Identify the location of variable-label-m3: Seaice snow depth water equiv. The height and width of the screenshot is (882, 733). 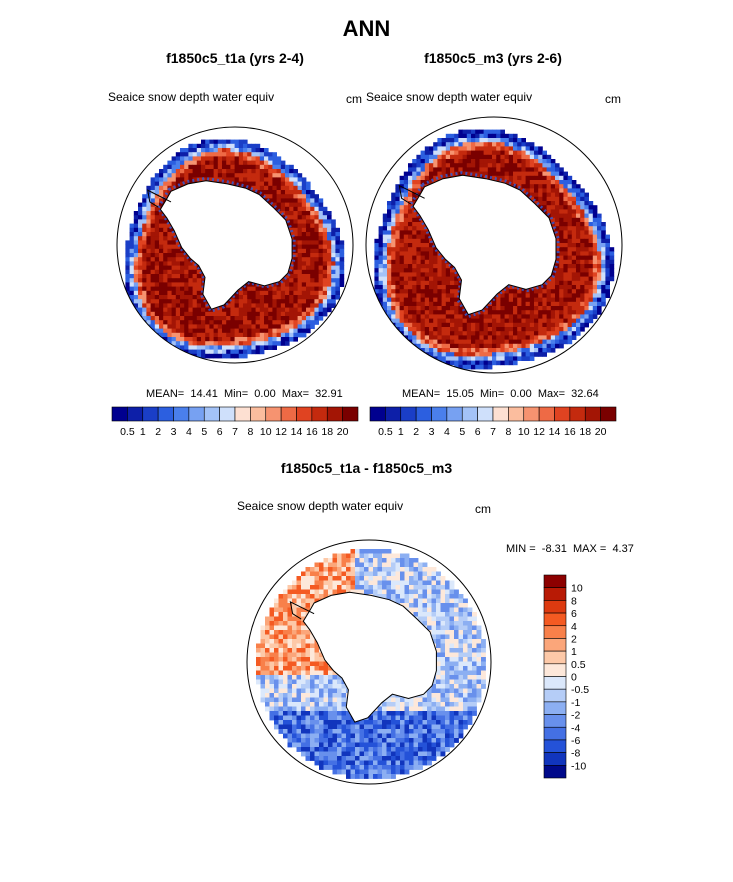
(449, 97).